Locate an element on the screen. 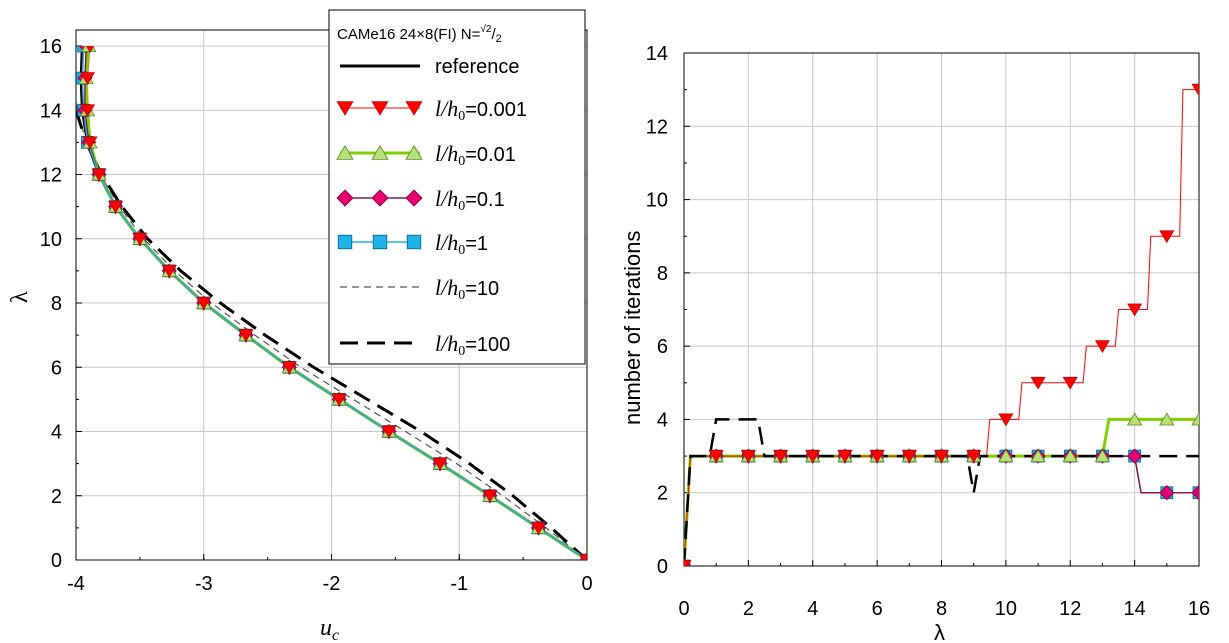  left-x-axis-label: uc is located at coordinates (329, 629).